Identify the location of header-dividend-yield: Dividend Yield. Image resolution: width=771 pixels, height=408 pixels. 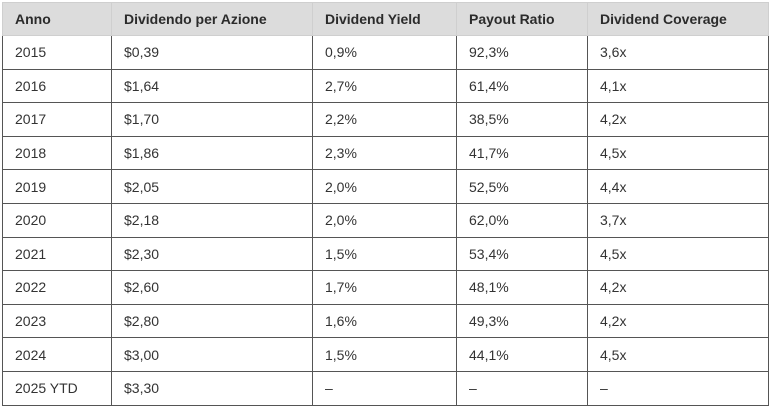
(384, 19).